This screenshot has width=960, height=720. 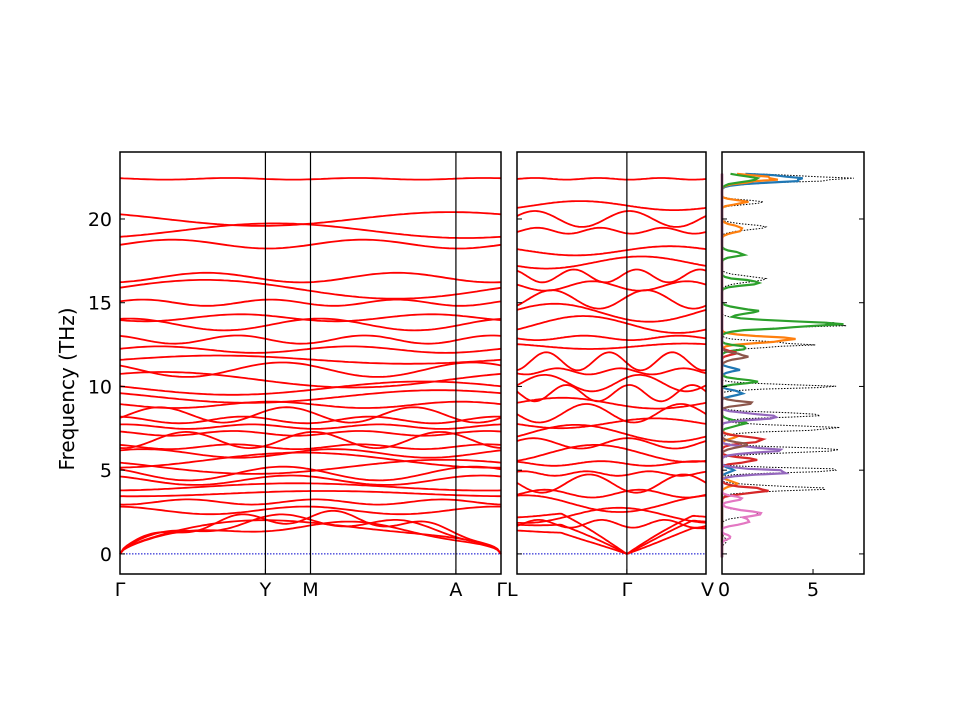 What do you see at coordinates (100, 220) in the screenshot?
I see `y-tick-label: 20` at bounding box center [100, 220].